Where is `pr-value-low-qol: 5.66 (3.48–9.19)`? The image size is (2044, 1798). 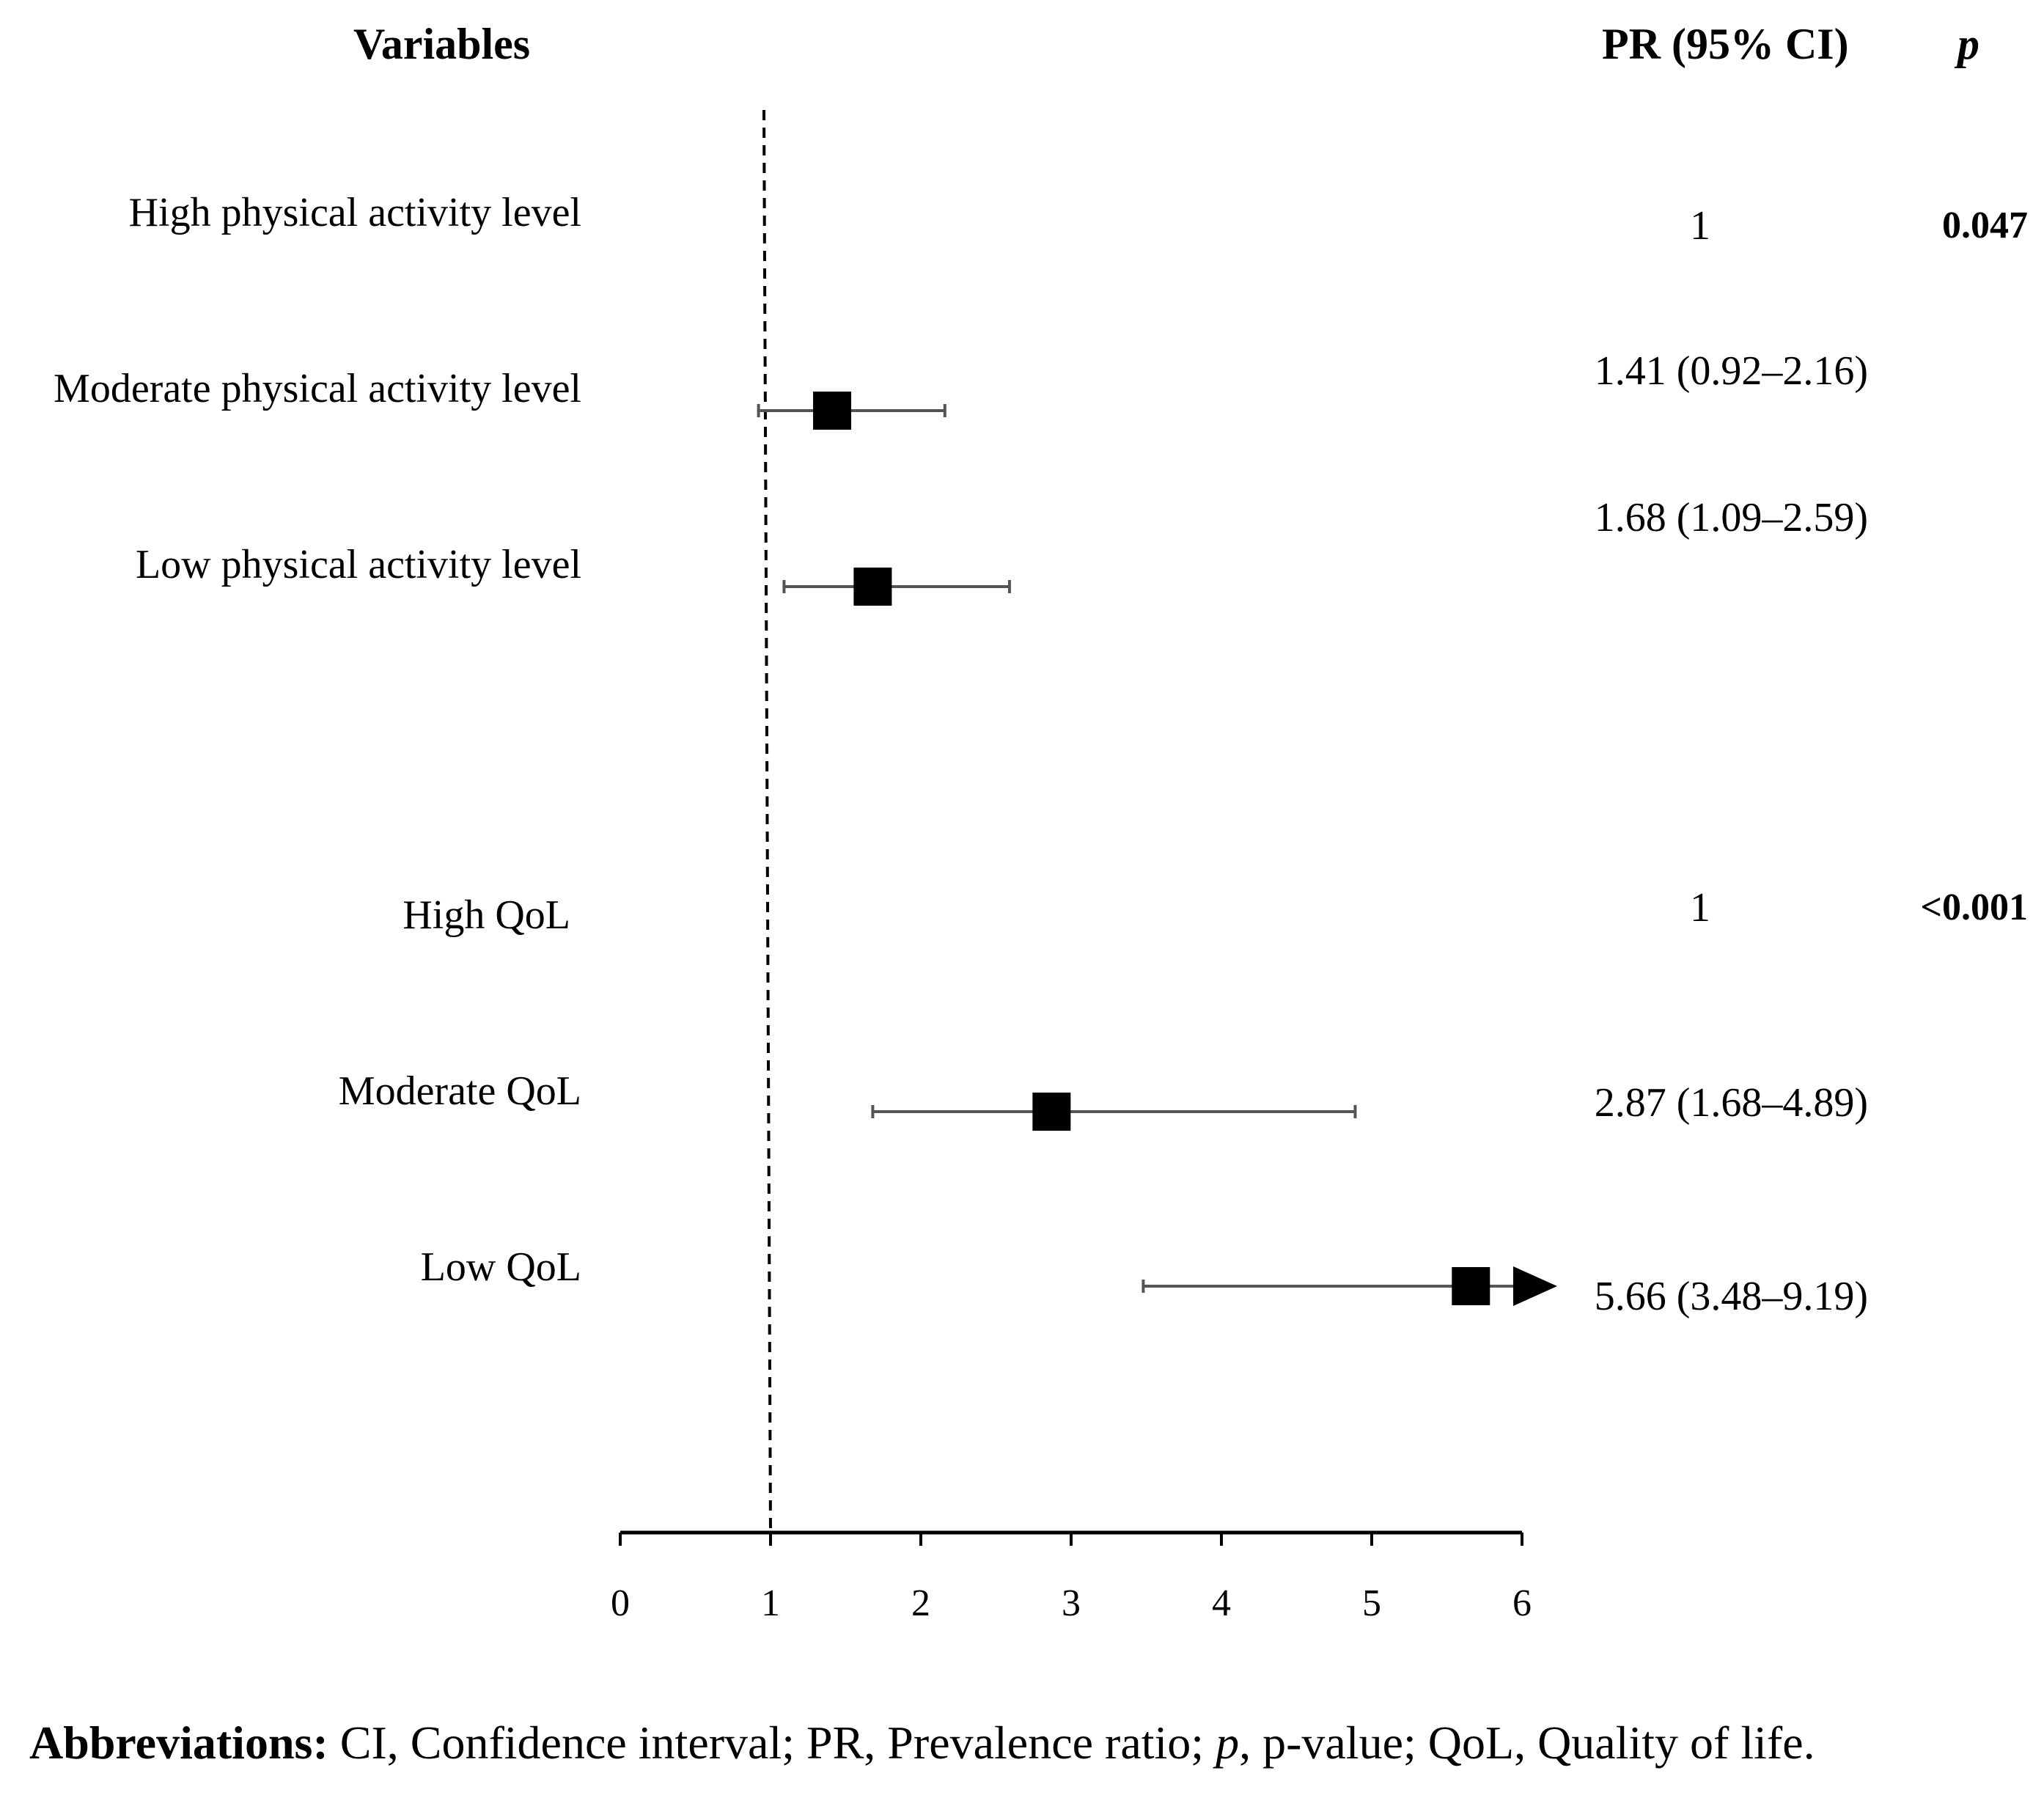
pr-value-low-qol: 5.66 (3.48–9.19) is located at coordinates (1731, 1297).